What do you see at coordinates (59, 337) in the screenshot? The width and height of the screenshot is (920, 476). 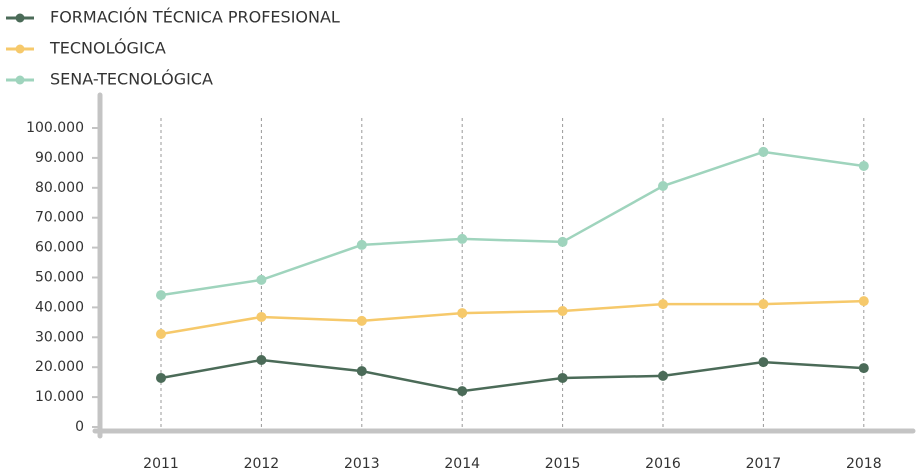 I see `y-tick-label: 30.000` at bounding box center [59, 337].